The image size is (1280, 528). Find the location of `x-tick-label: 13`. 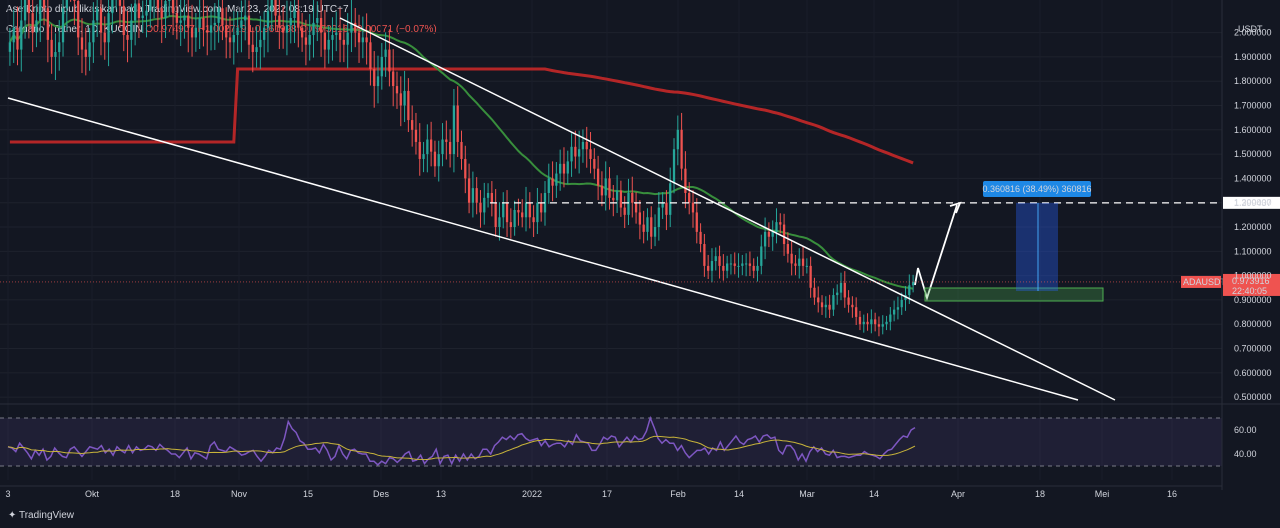

x-tick-label: 13 is located at coordinates (441, 494).